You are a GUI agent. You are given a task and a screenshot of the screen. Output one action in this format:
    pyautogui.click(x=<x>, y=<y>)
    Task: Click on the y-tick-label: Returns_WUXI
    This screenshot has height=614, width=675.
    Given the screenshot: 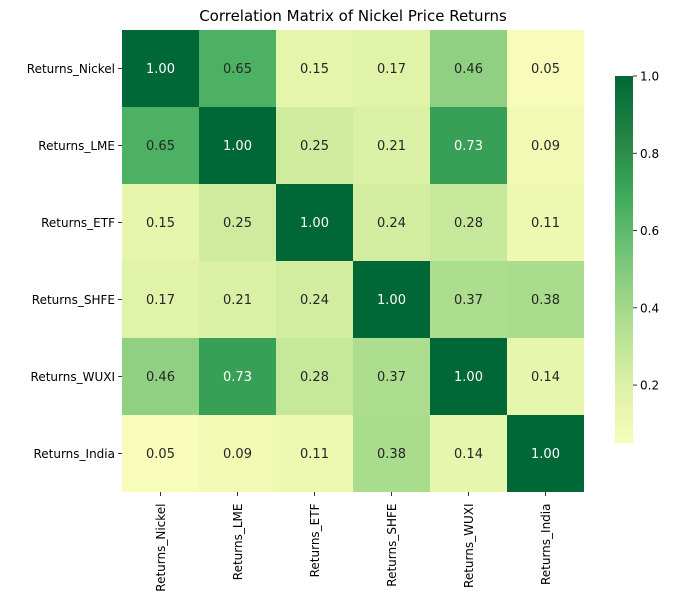 What is the action you would take?
    pyautogui.click(x=73, y=377)
    